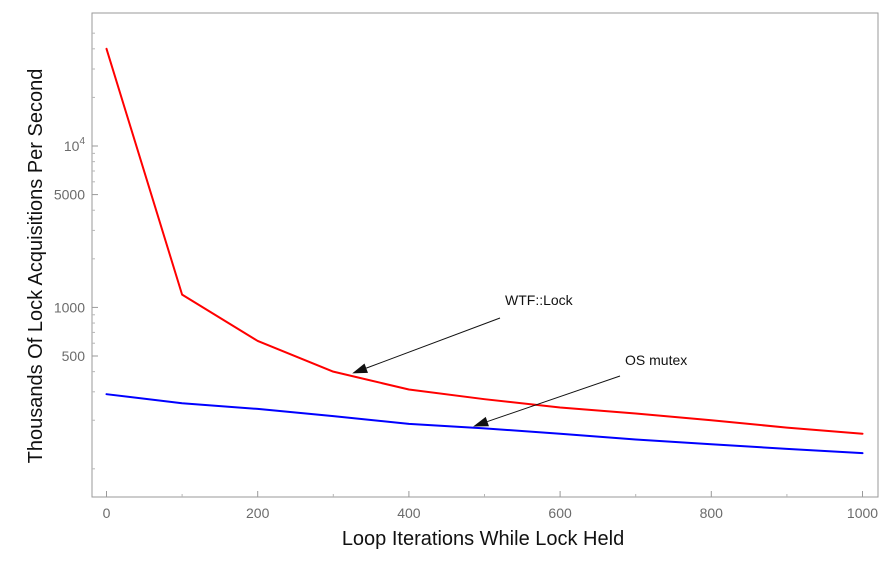 The height and width of the screenshot is (572, 895). I want to click on x-tick-label: 600, so click(560, 513).